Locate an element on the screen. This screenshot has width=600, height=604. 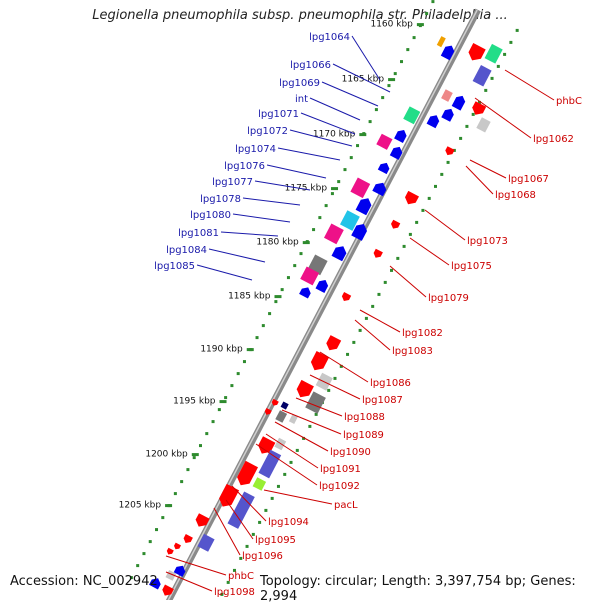
gene-label-bottom: lpg1089 is located at coordinates (363, 435).